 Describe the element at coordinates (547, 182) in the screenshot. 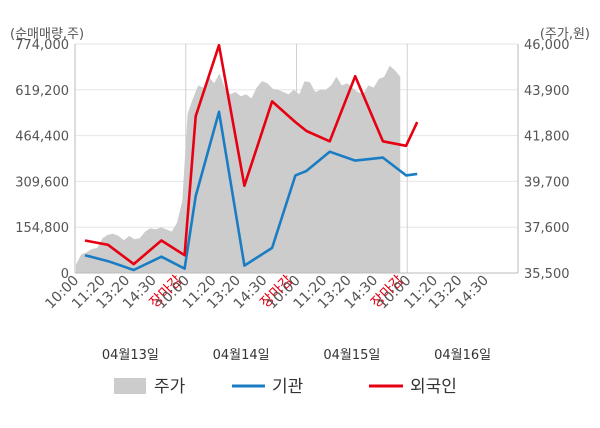

I see `right-tick-label: 39,700` at that location.